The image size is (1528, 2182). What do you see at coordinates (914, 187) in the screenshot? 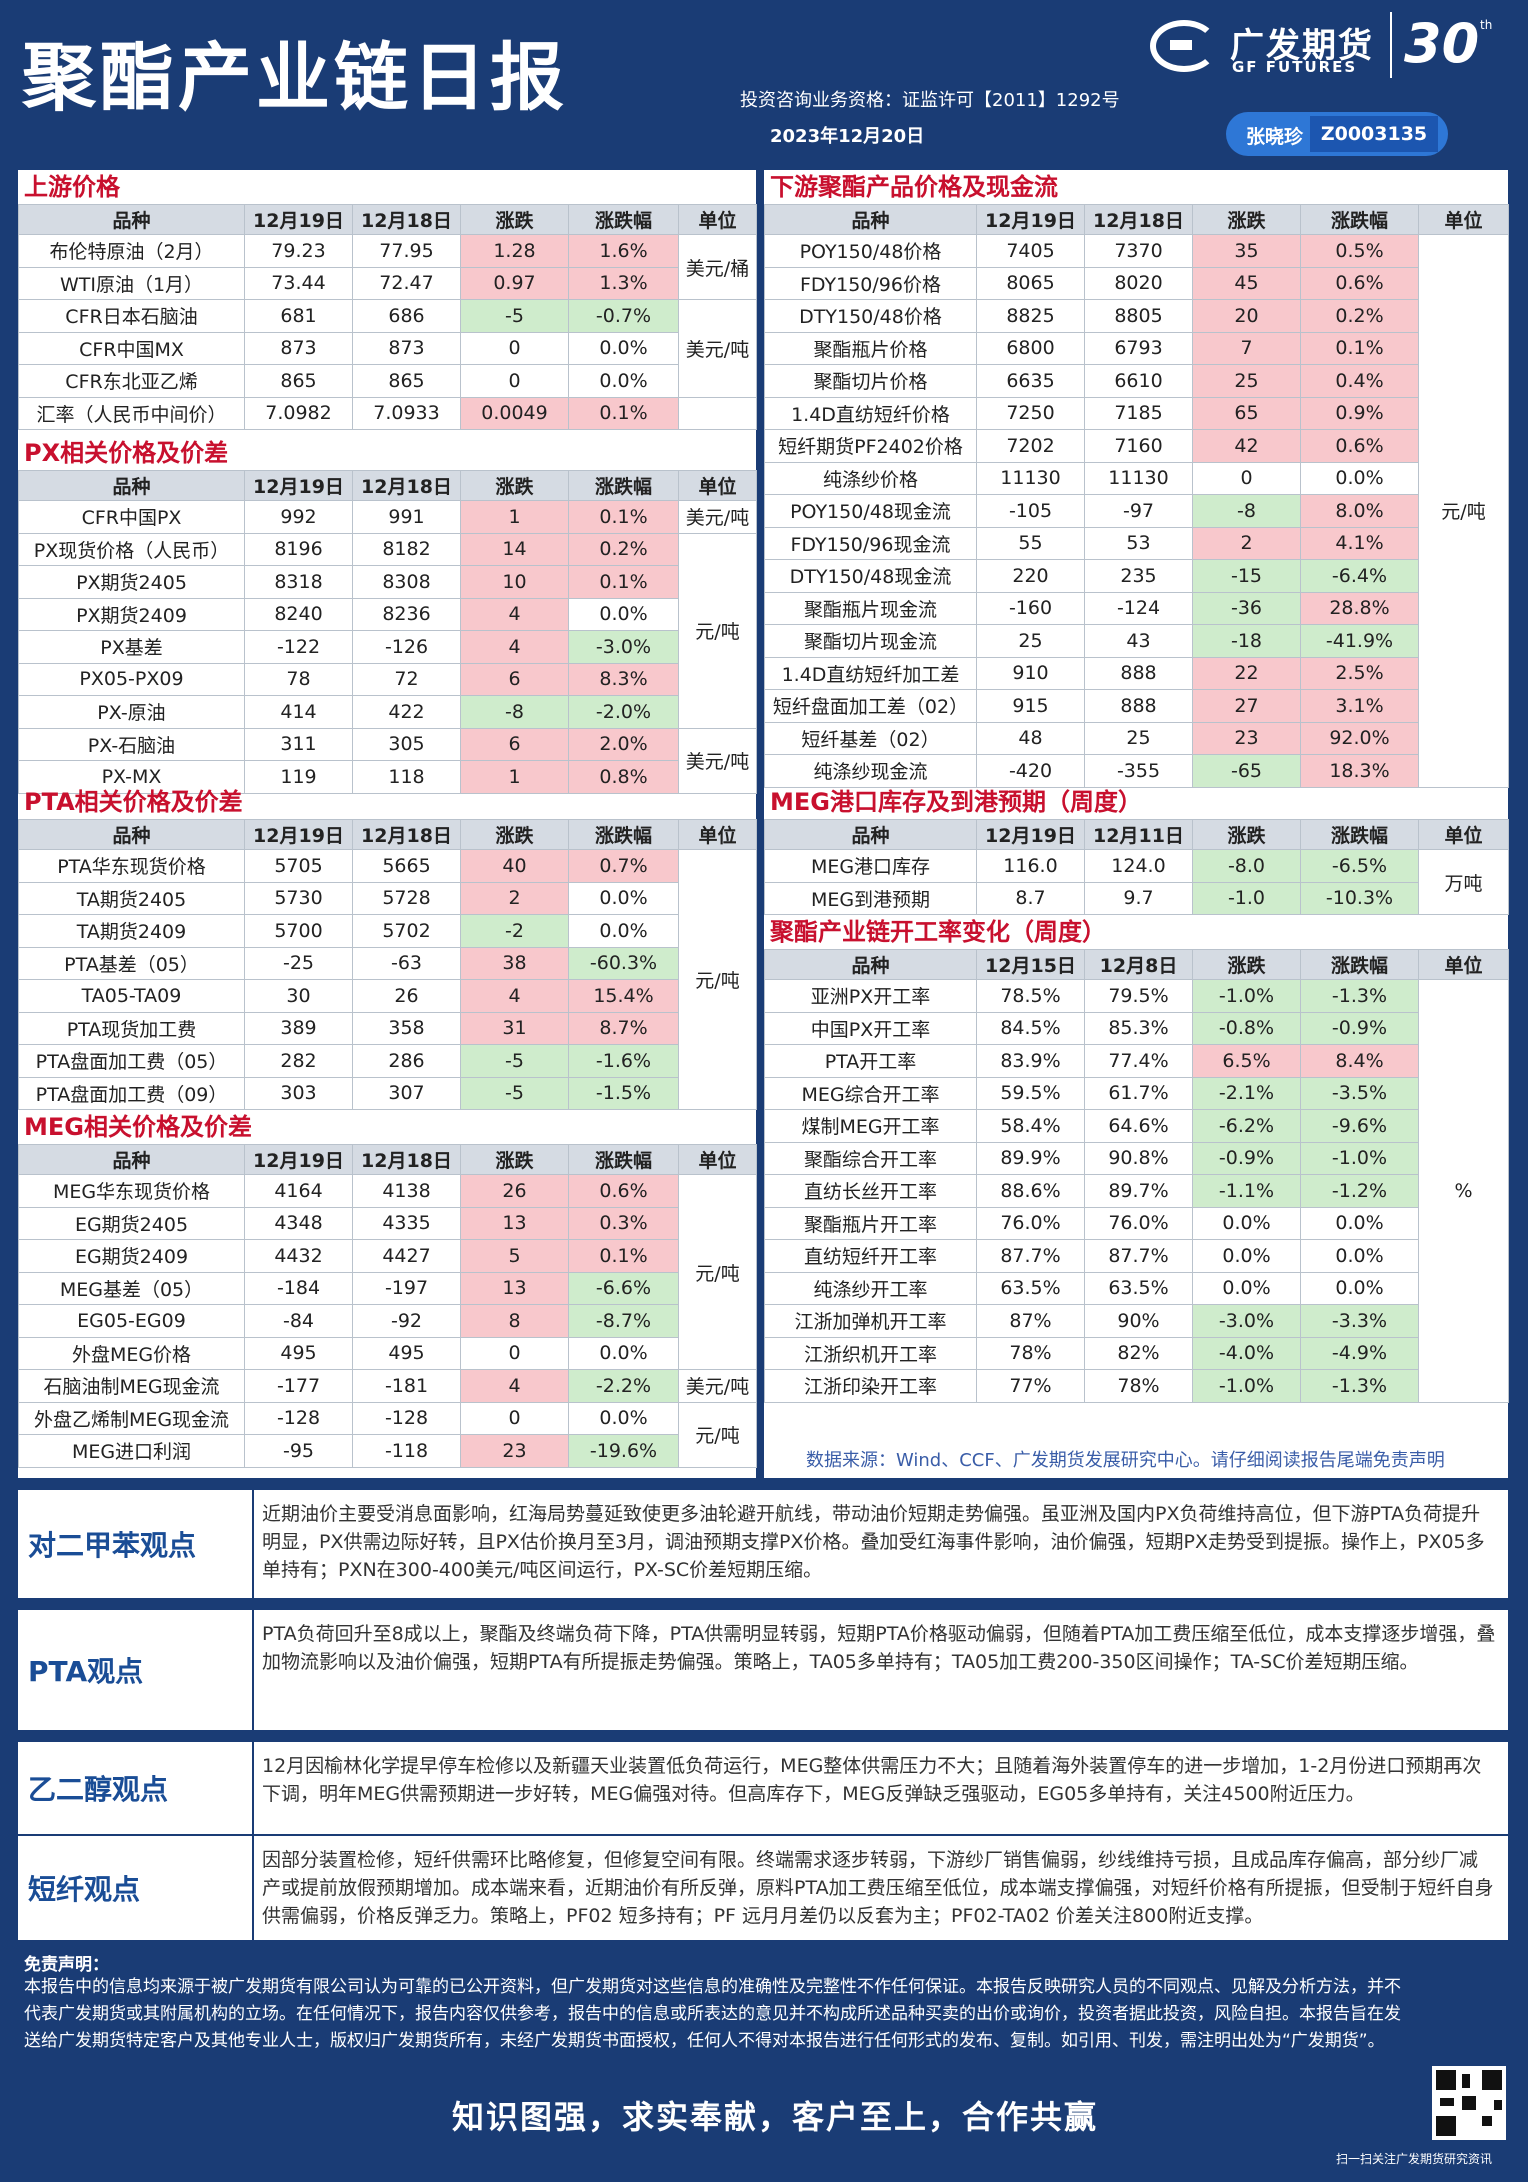
I see `section-title-downstream: 下游聚酯产品价格及现金流` at bounding box center [914, 187].